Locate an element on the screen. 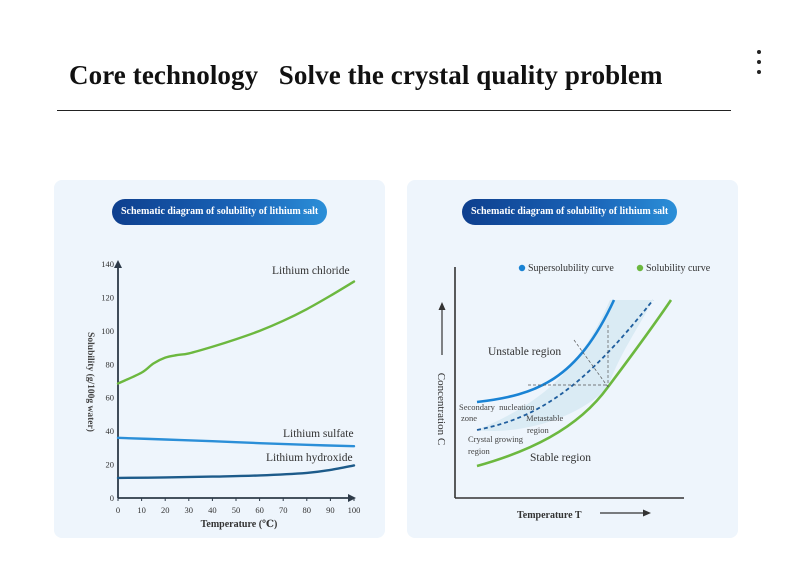 This screenshot has width=790, height=584. diagram-y-axis-label: Concentration C is located at coordinates (441, 409).